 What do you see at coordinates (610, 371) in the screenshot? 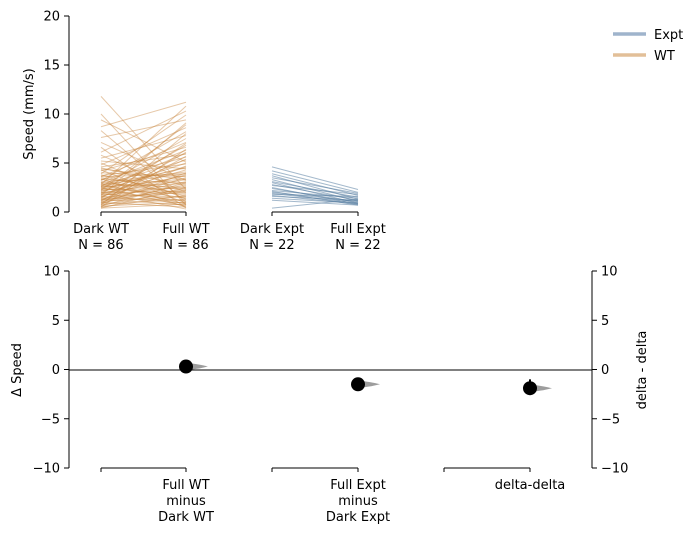
I see `bottom-y-ticks-right: −10 −5 0 5 10` at bounding box center [610, 371].